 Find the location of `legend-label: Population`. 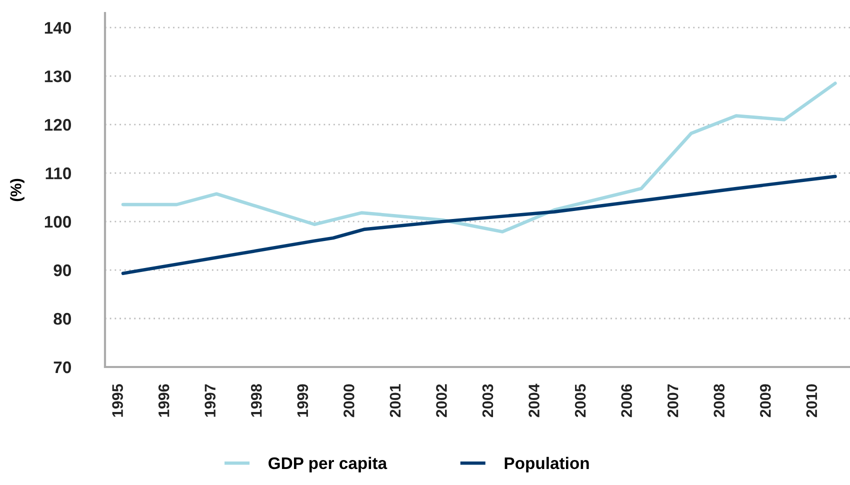

legend-label: Population is located at coordinates (546, 464).